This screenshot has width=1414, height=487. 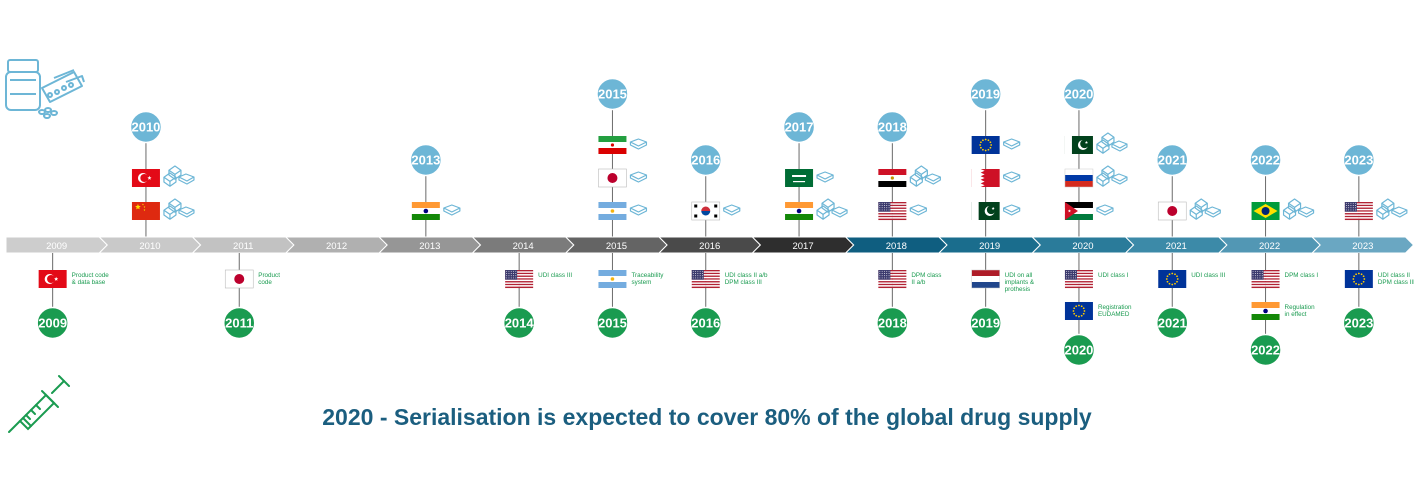 I want to click on svg-text: Regulation, so click(x=1300, y=307).